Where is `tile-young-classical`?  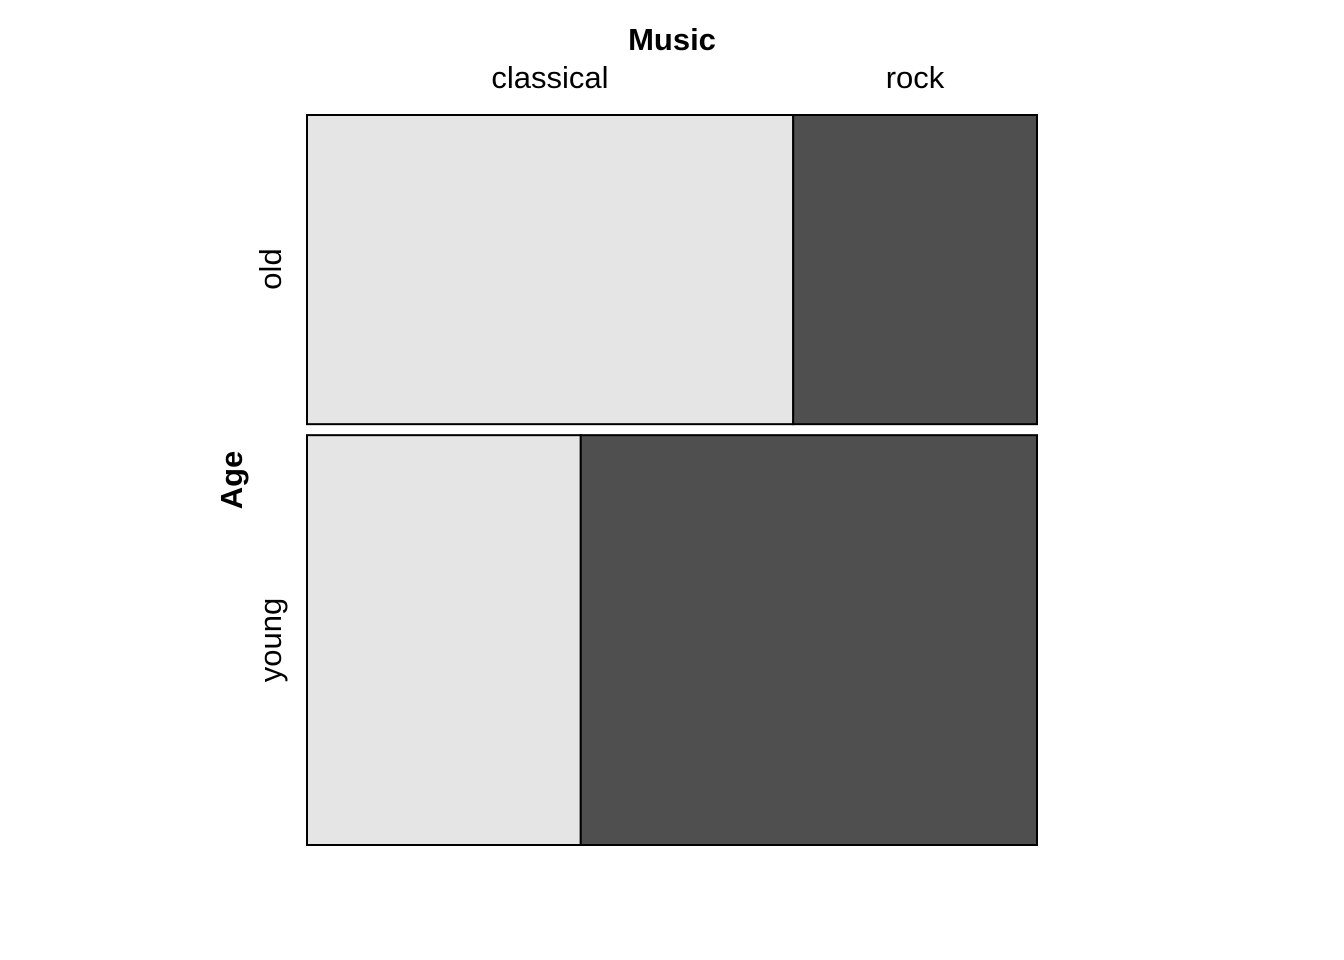 tile-young-classical is located at coordinates (444, 640).